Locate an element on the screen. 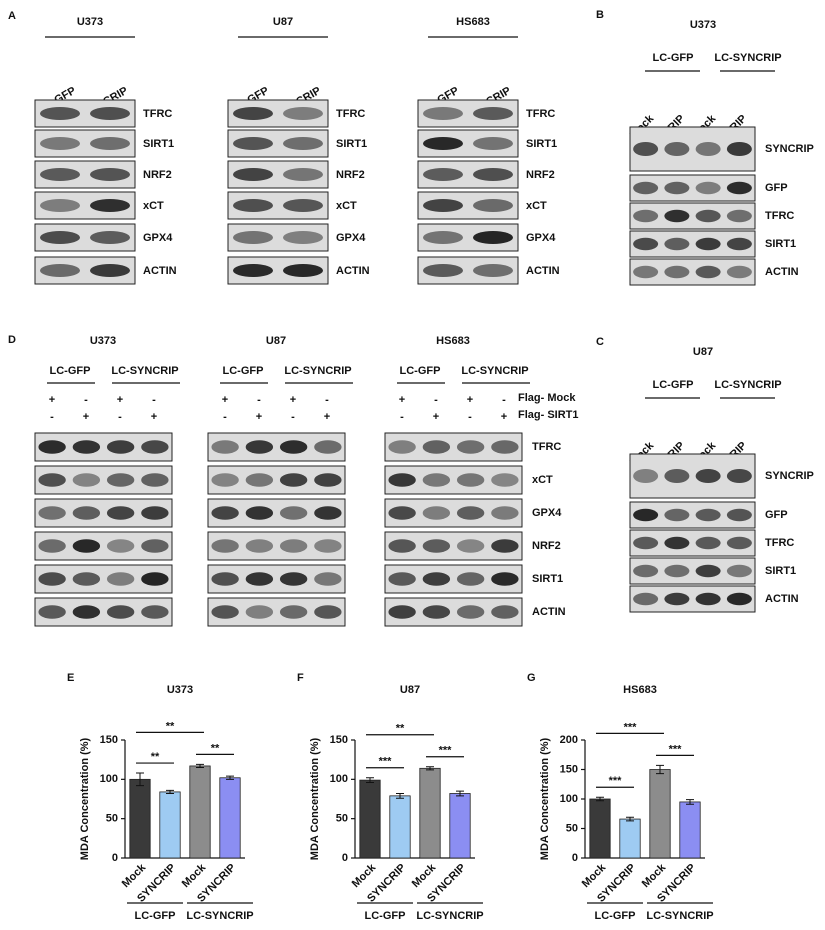 The height and width of the screenshot is (930, 825). y-tick-label: 100 is located at coordinates (339, 779).